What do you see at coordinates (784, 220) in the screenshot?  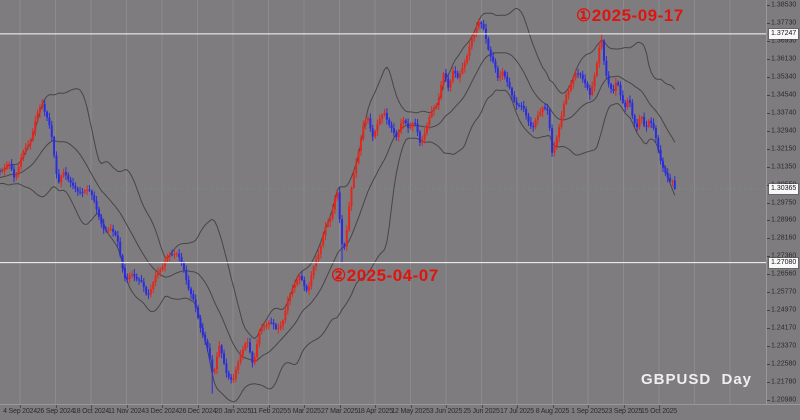 I see `price-axis-label: 1.28960` at bounding box center [784, 220].